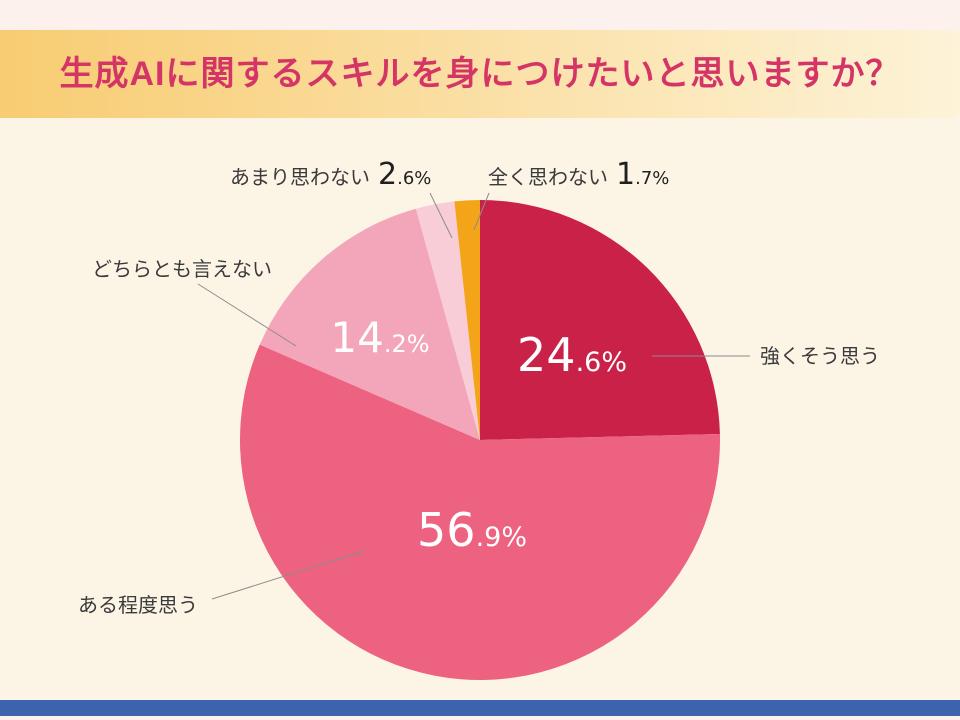  What do you see at coordinates (182, 269) in the screenshot?
I see `slice-name-label-2: どちらとも言えない` at bounding box center [182, 269].